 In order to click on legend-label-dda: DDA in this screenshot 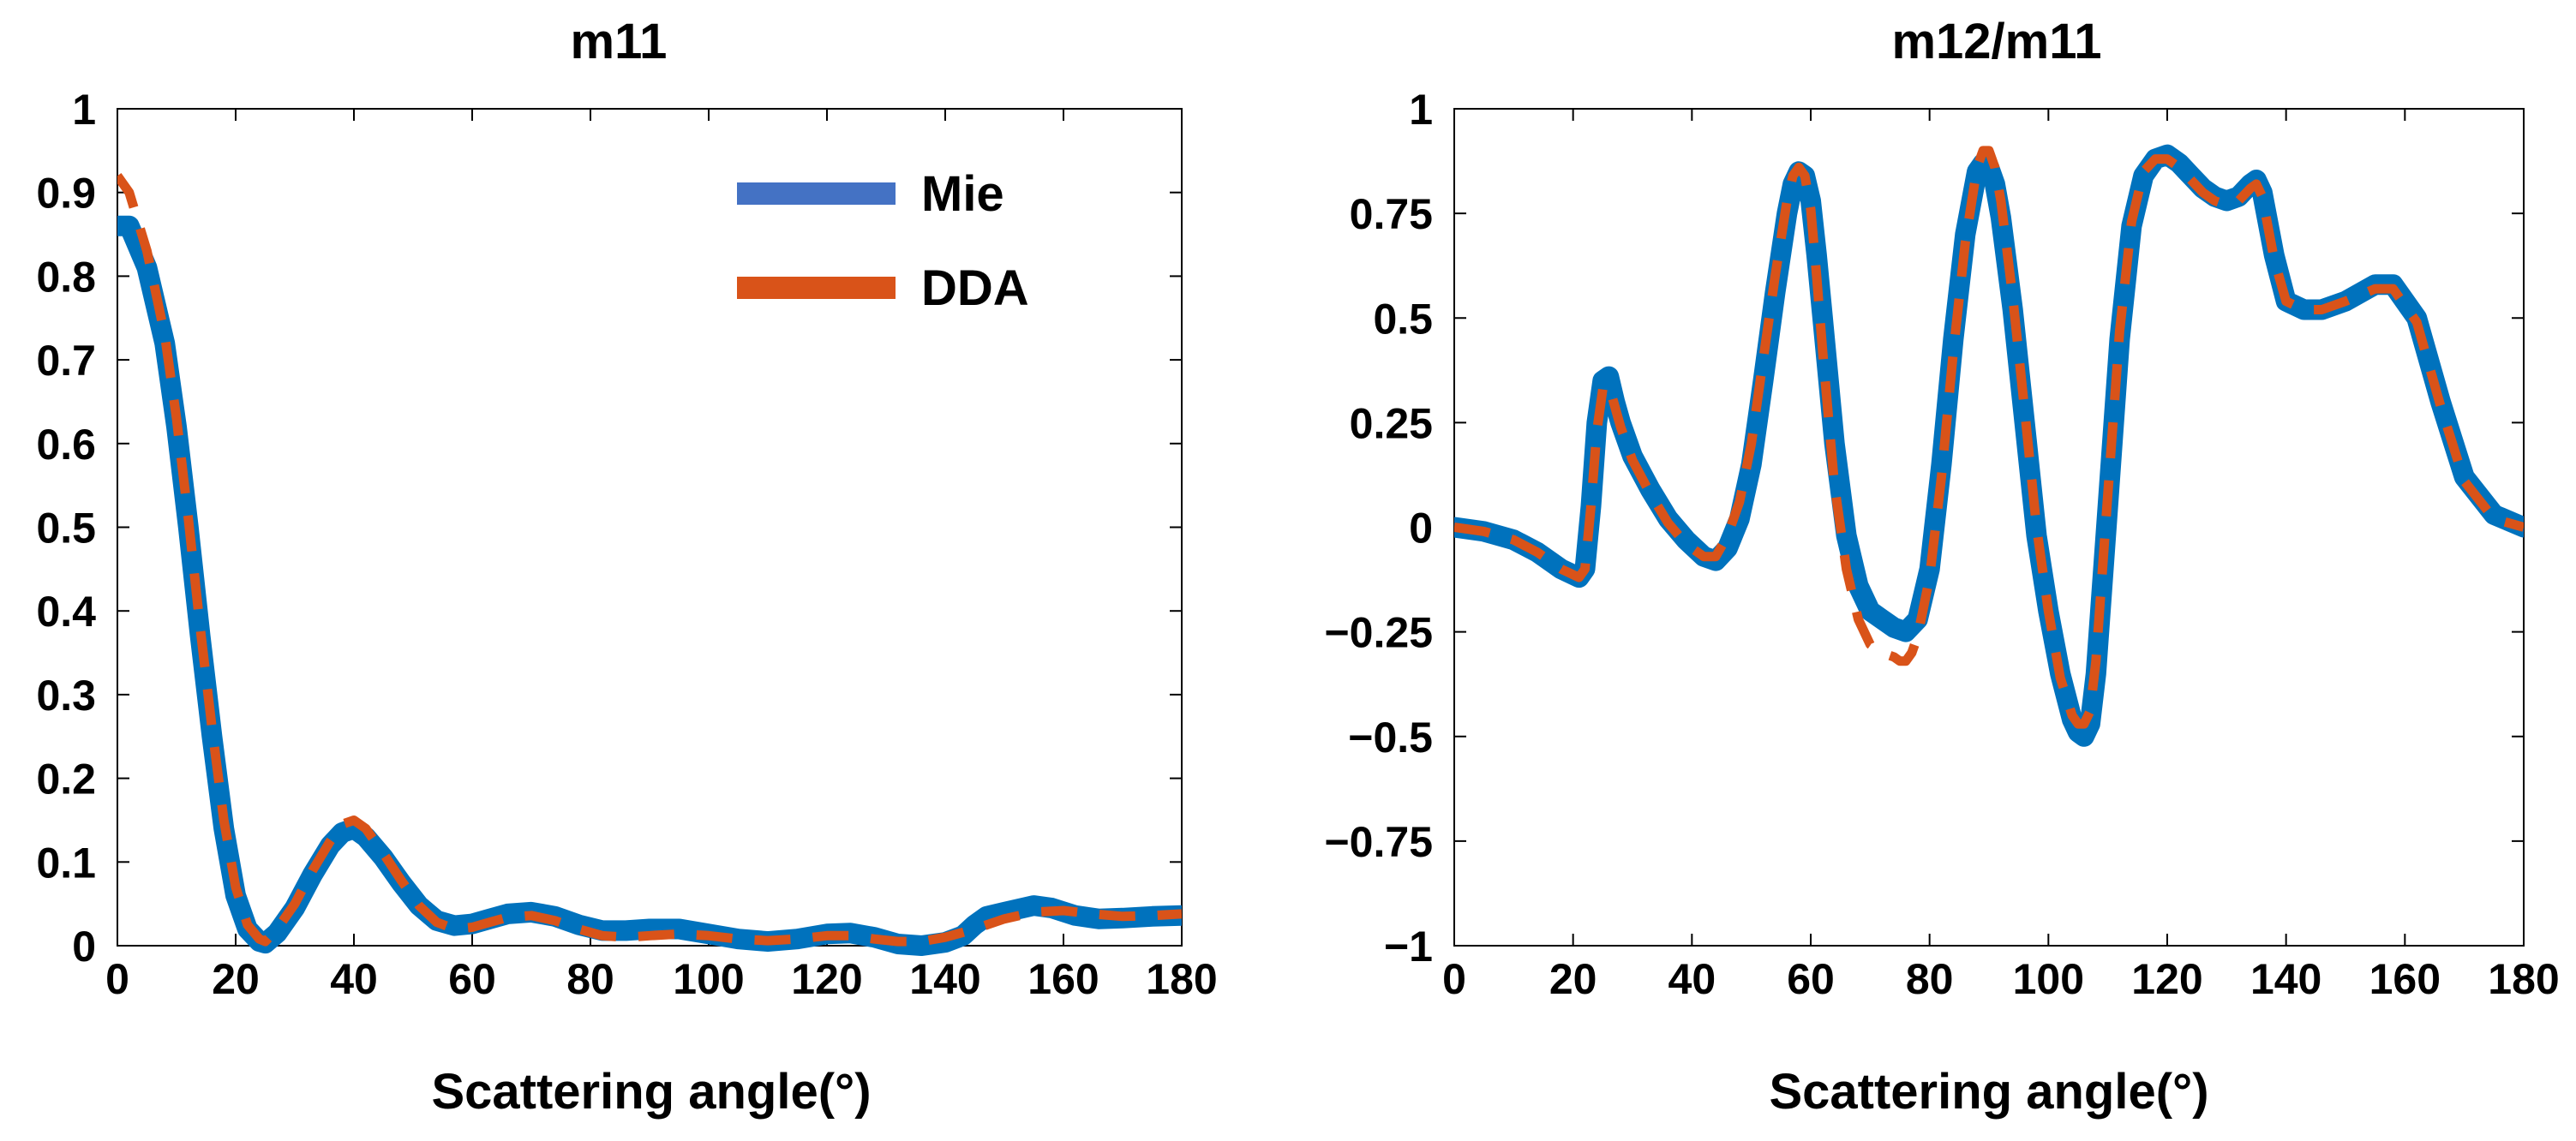, I will do `click(975, 288)`.